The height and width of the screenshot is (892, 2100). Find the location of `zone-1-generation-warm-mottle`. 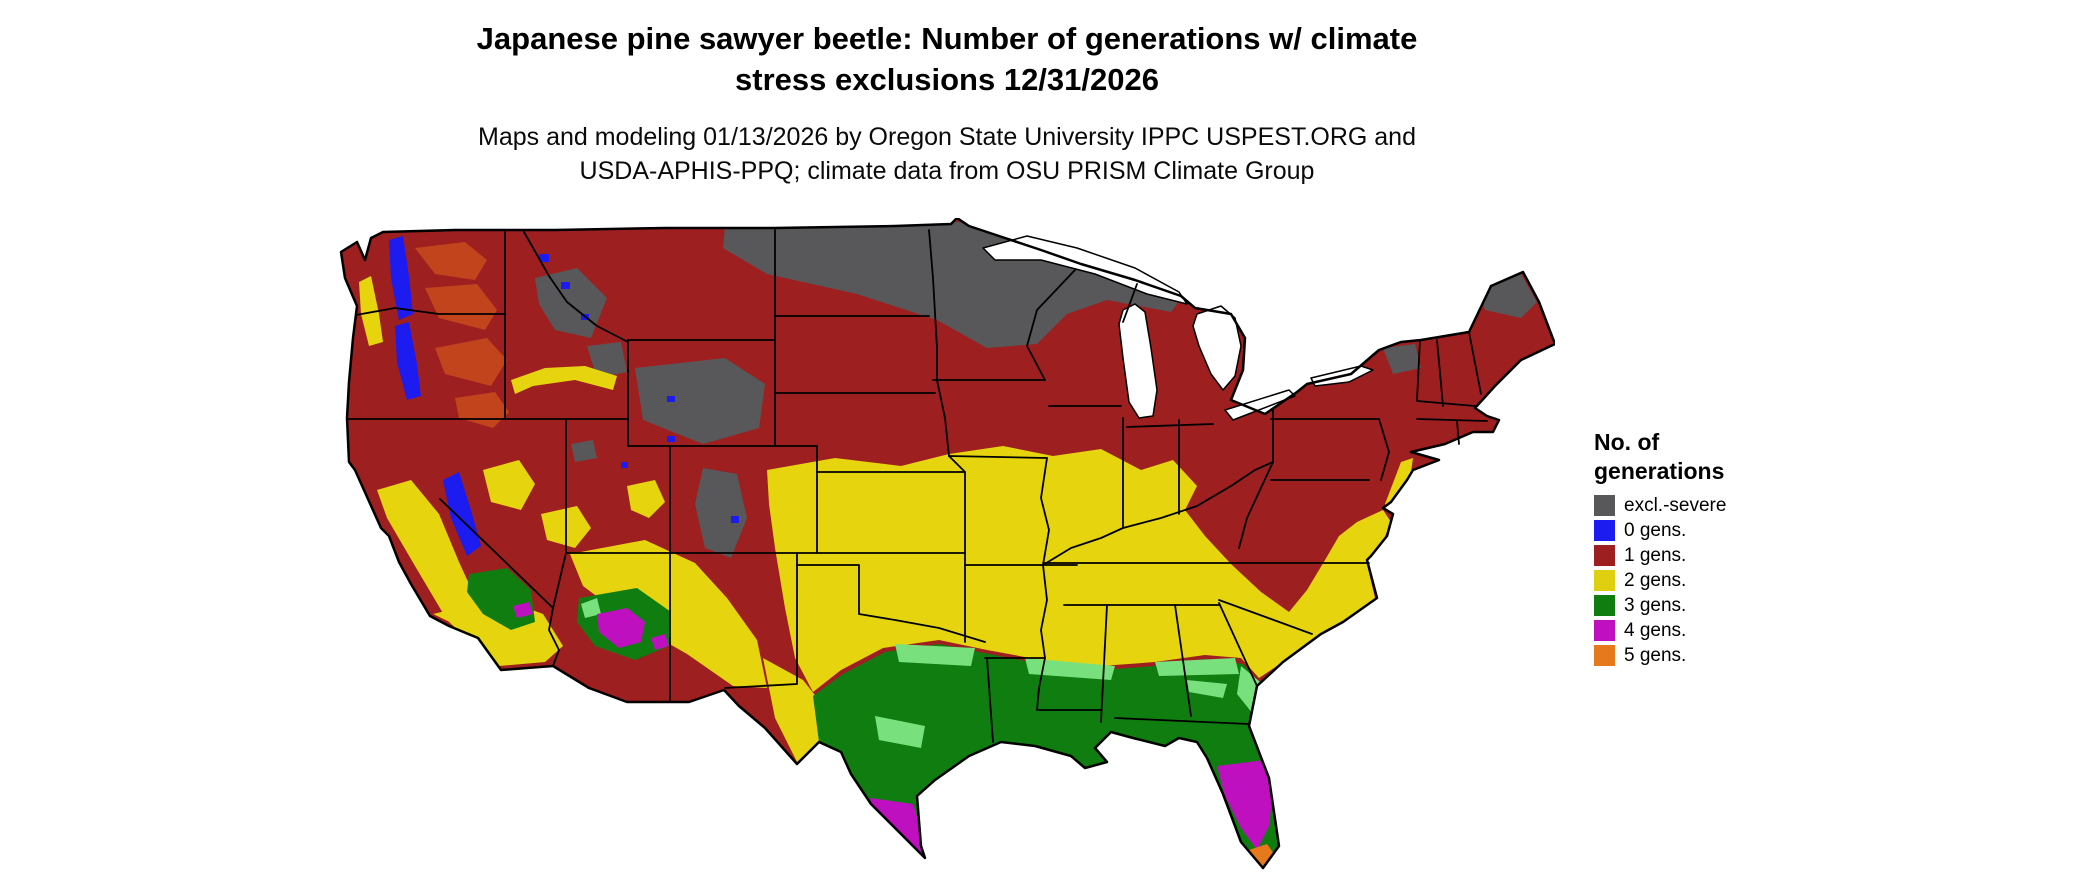

zone-1-generation-warm-mottle is located at coordinates (462, 335).